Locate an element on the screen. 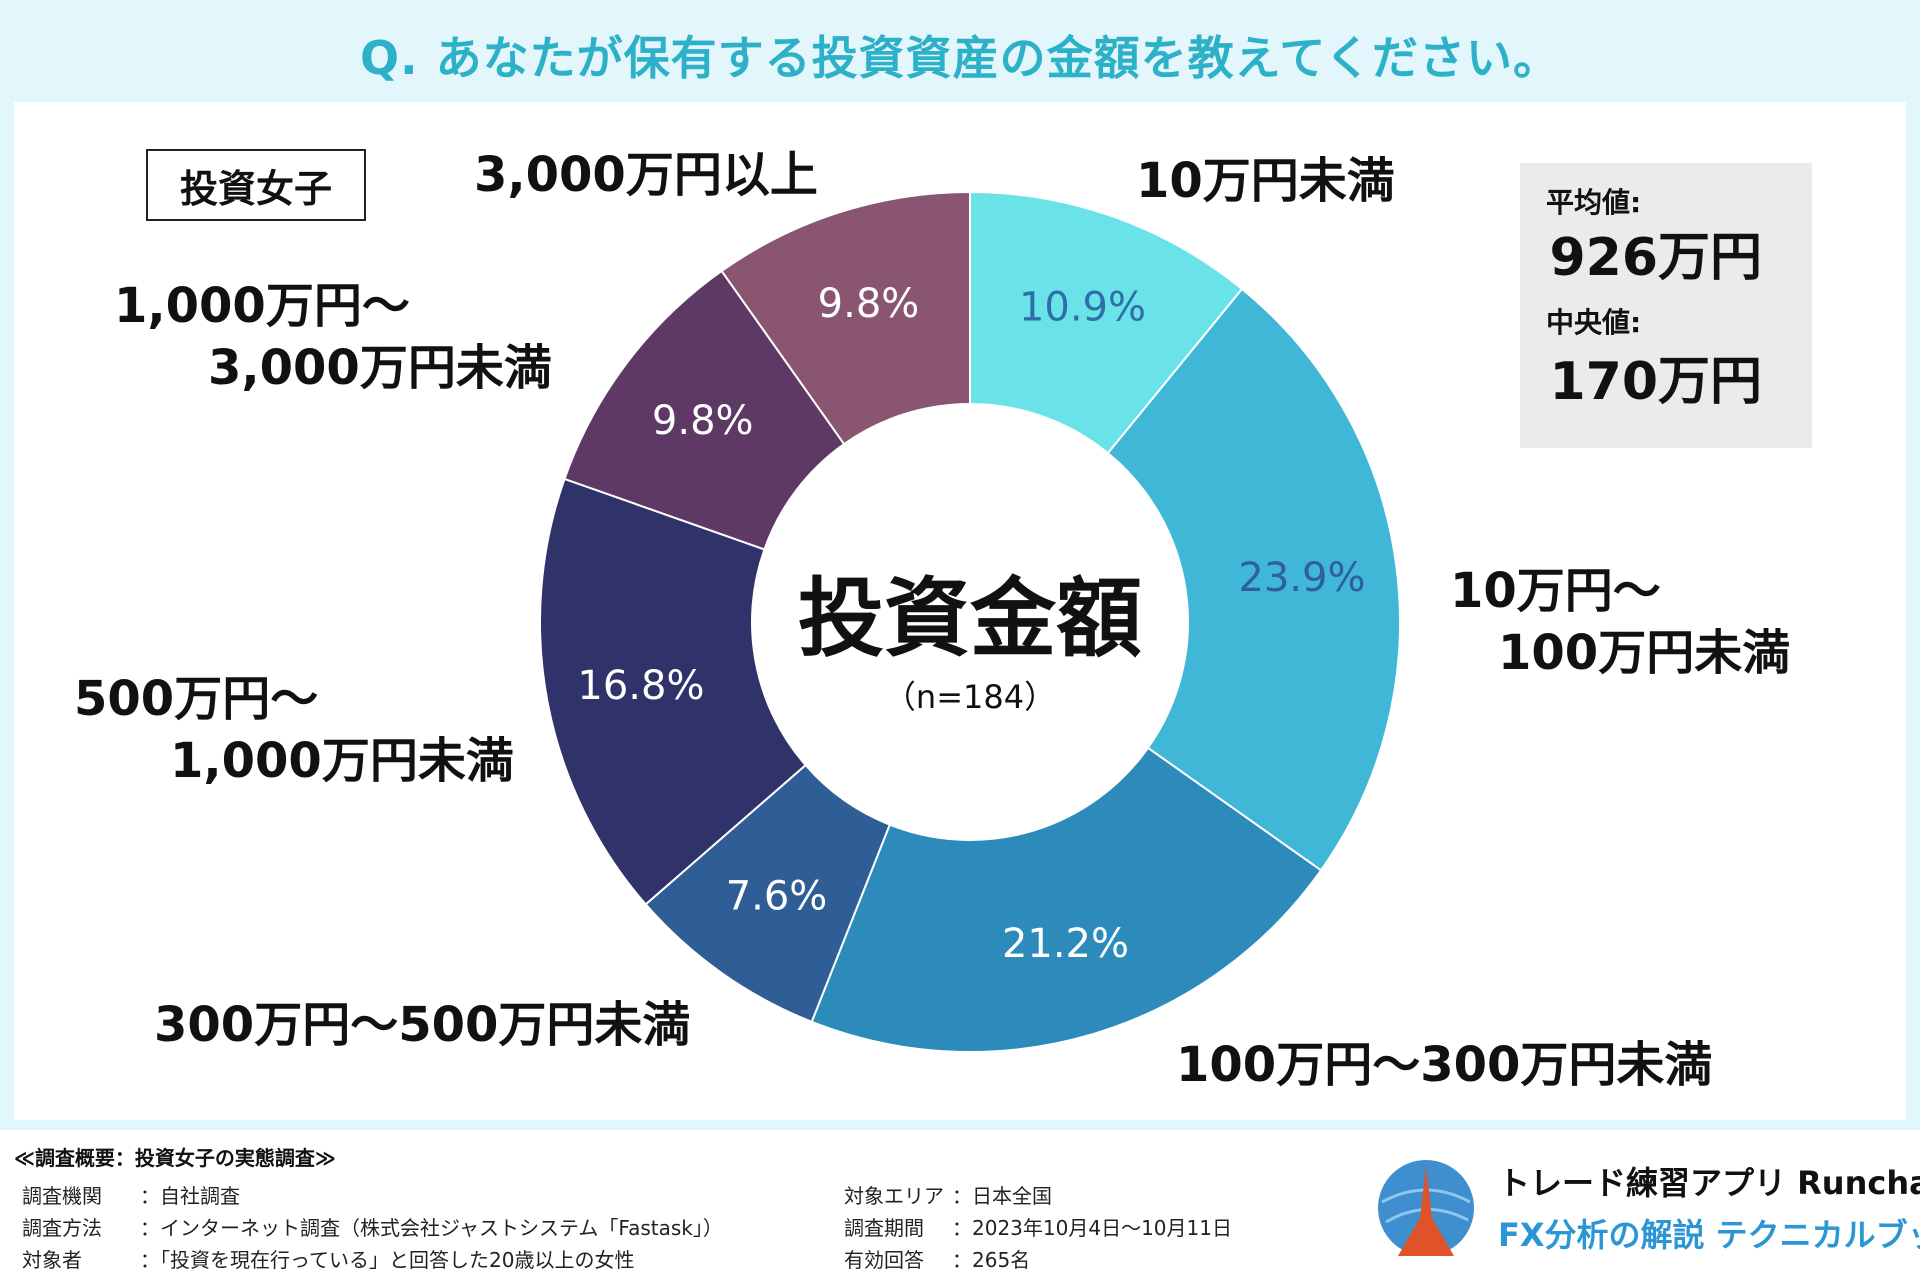  survey-value: ：日本全国 is located at coordinates (1002, 1196).